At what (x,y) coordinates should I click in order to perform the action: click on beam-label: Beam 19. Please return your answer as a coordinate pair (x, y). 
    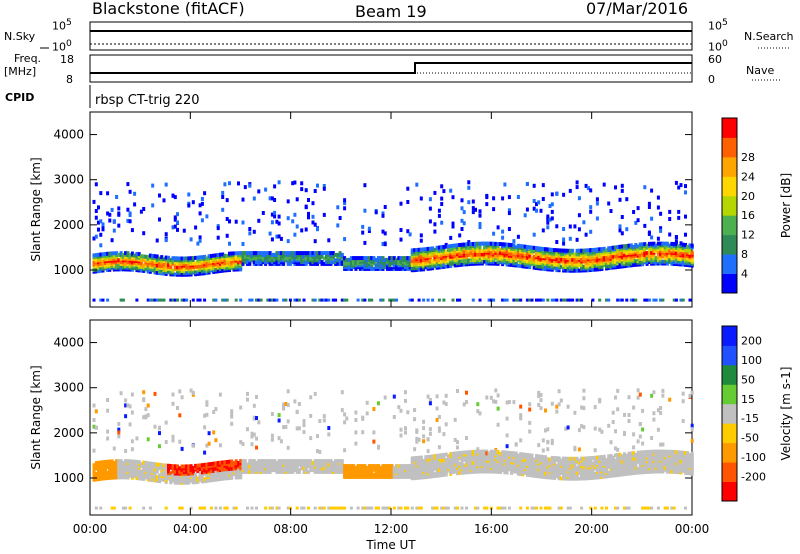
    Looking at the image, I should click on (391, 11).